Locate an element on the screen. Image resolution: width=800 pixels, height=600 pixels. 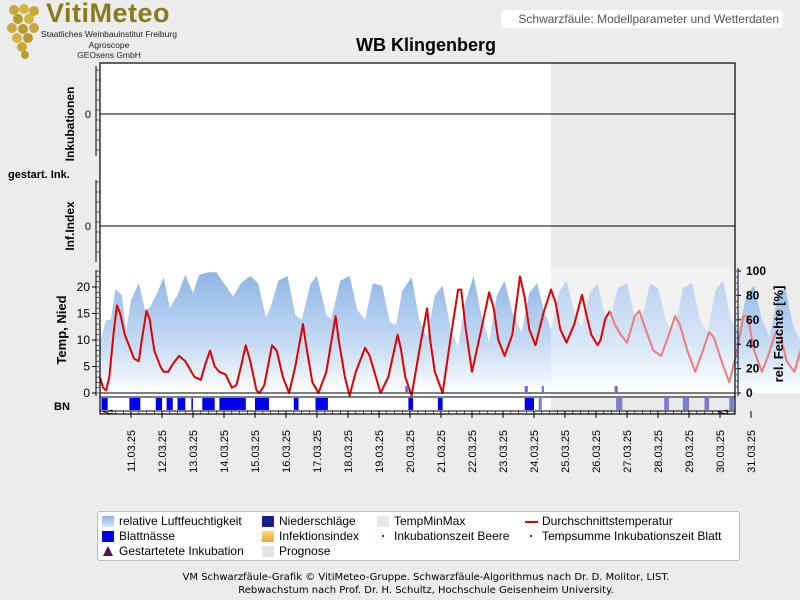
x-tick-label: 18.03.25 is located at coordinates (349, 451).